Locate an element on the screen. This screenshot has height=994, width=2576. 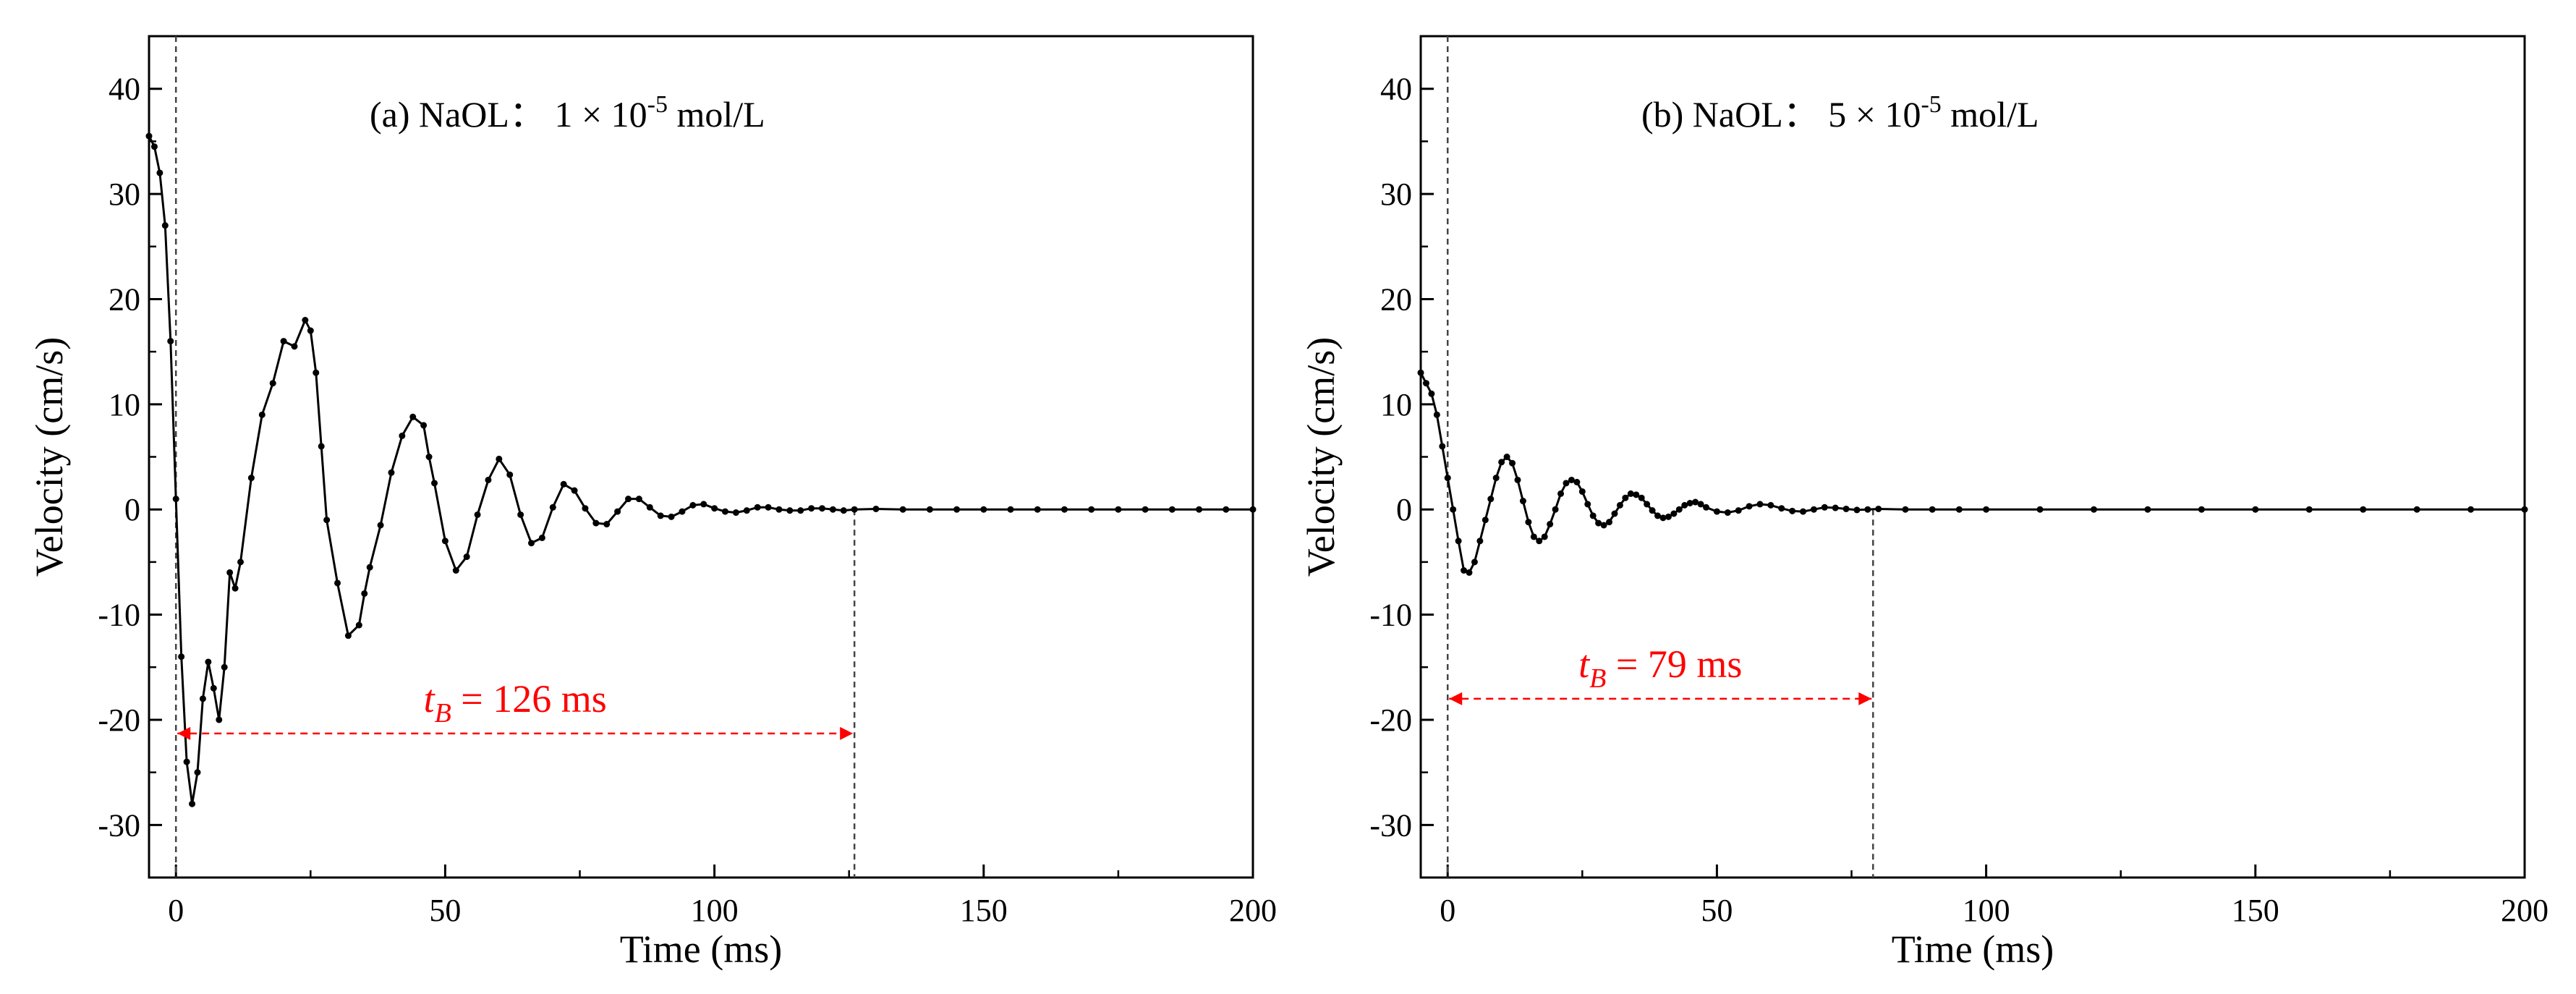
series-line-velocity is located at coordinates (1972, 473).